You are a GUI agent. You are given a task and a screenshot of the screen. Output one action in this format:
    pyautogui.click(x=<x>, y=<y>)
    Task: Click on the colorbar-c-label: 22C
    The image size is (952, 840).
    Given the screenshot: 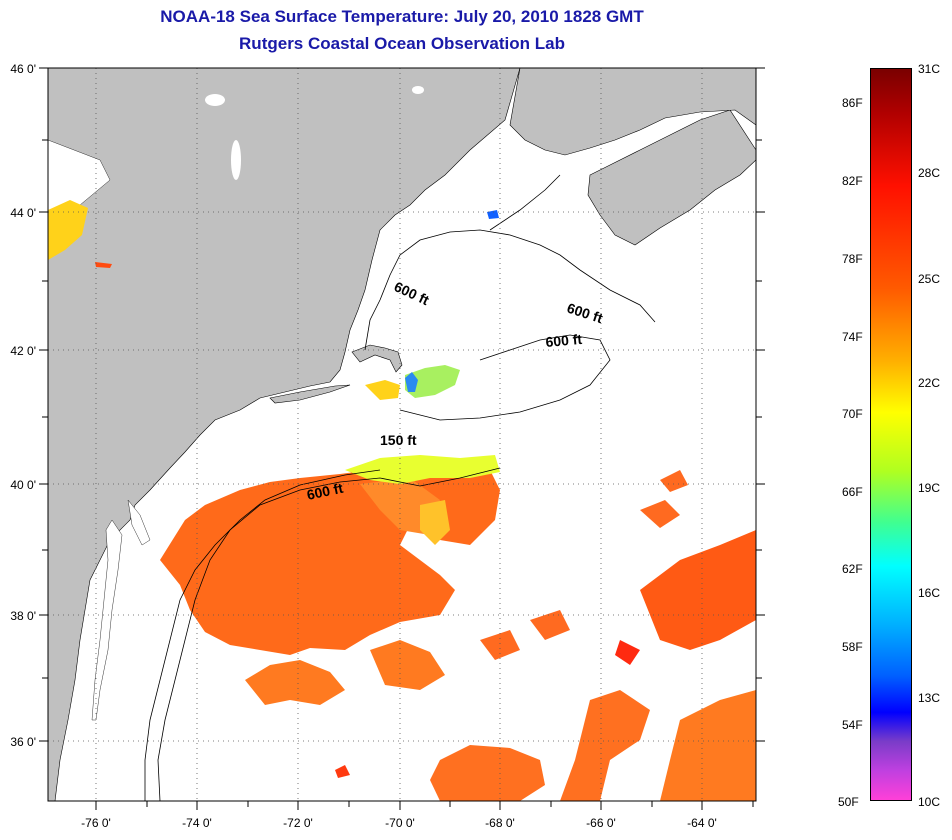 What is the action you would take?
    pyautogui.click(x=929, y=383)
    